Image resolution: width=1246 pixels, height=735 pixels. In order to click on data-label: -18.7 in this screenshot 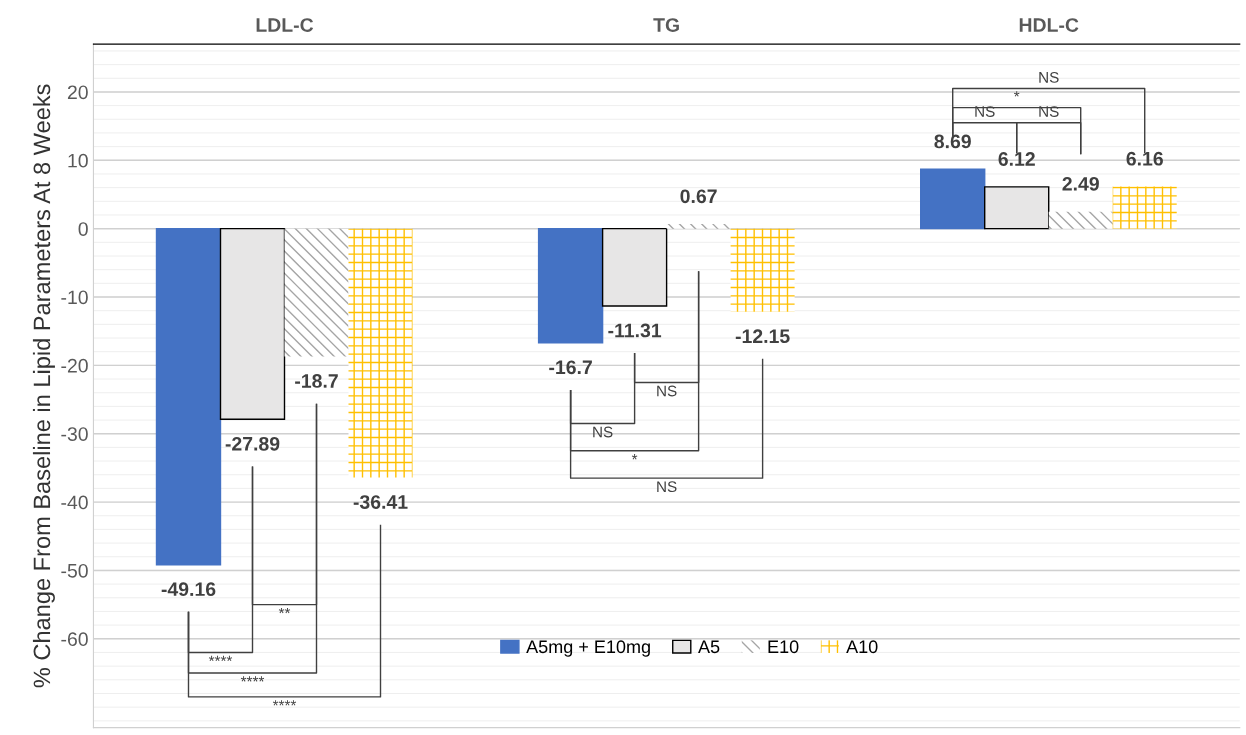, I will do `click(316, 381)`.